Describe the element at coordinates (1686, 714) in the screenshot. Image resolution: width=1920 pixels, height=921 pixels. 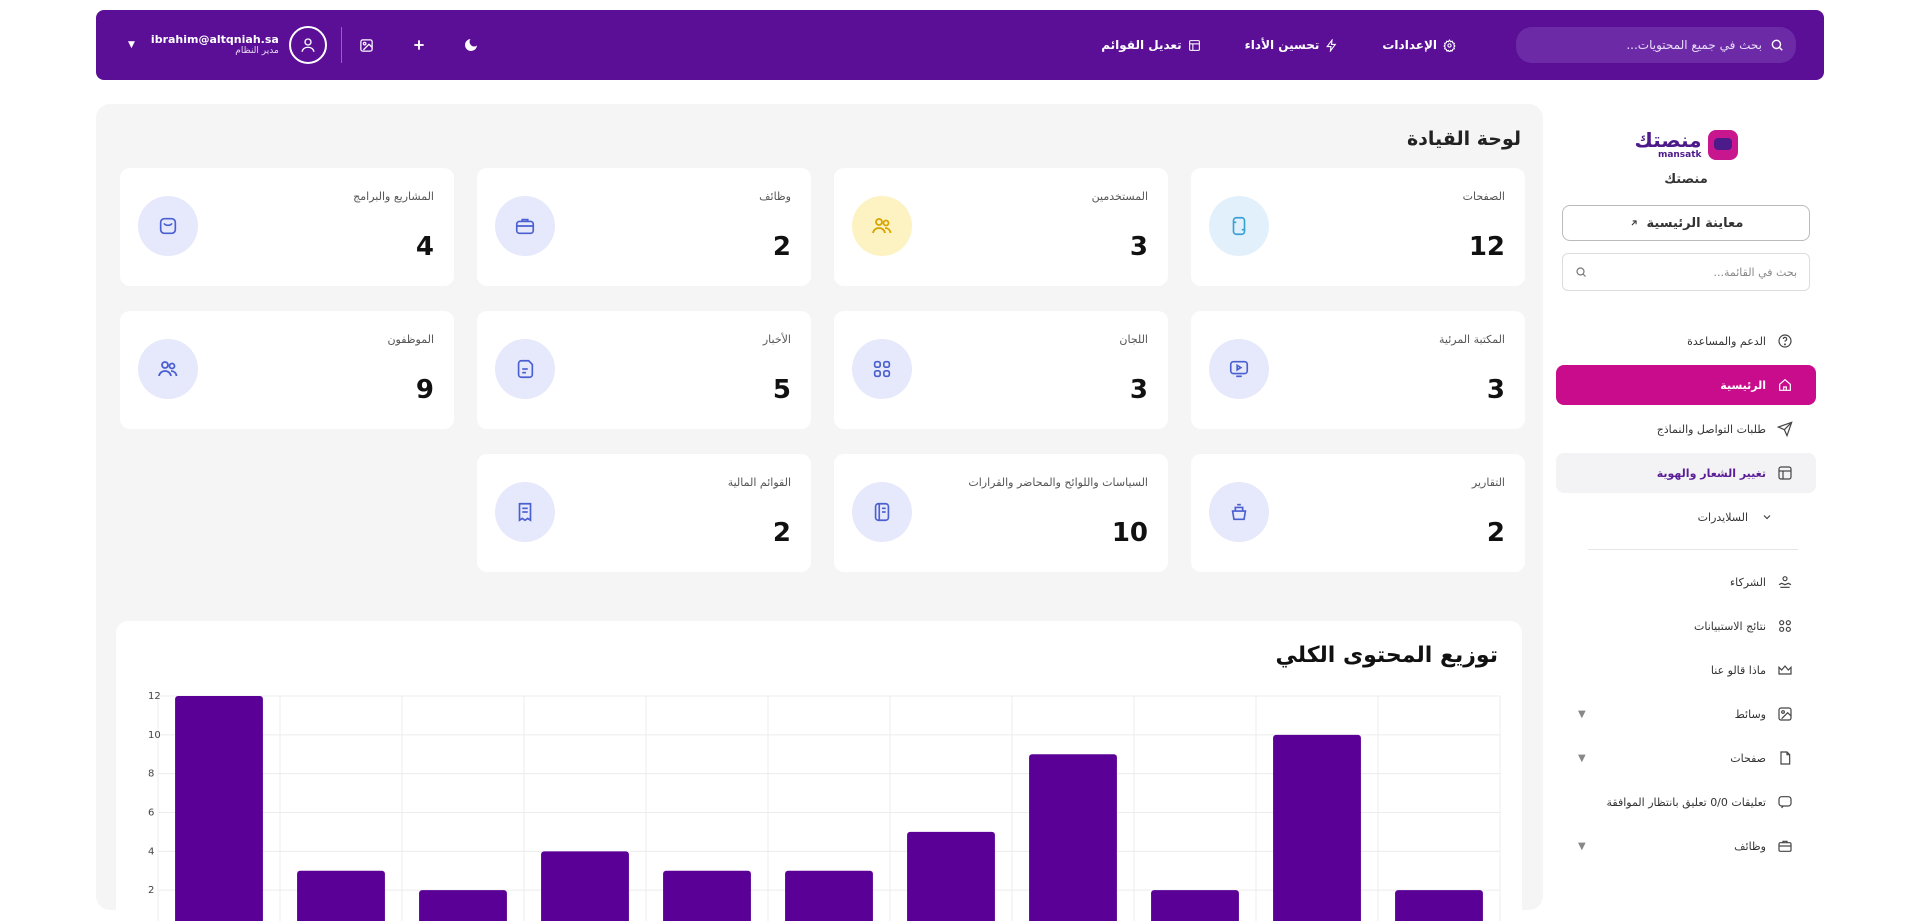
I see `sidebar-item-media: وسائط ▼` at that location.